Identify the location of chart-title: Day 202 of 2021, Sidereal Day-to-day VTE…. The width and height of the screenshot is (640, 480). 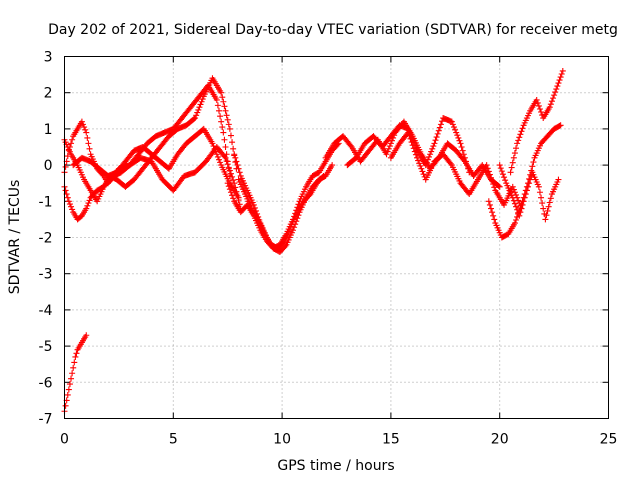
(333, 30).